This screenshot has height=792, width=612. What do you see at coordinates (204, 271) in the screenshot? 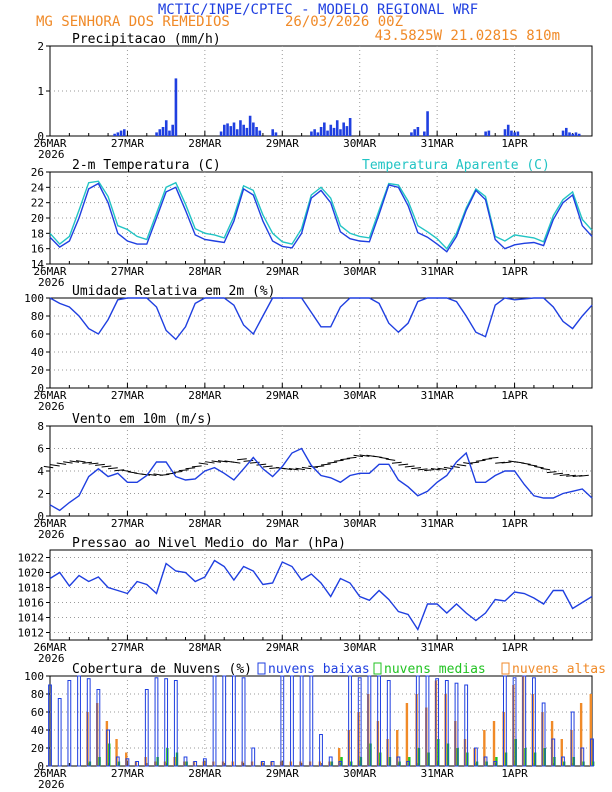
I see `temp-xtick-label: 28MAR` at bounding box center [204, 271].